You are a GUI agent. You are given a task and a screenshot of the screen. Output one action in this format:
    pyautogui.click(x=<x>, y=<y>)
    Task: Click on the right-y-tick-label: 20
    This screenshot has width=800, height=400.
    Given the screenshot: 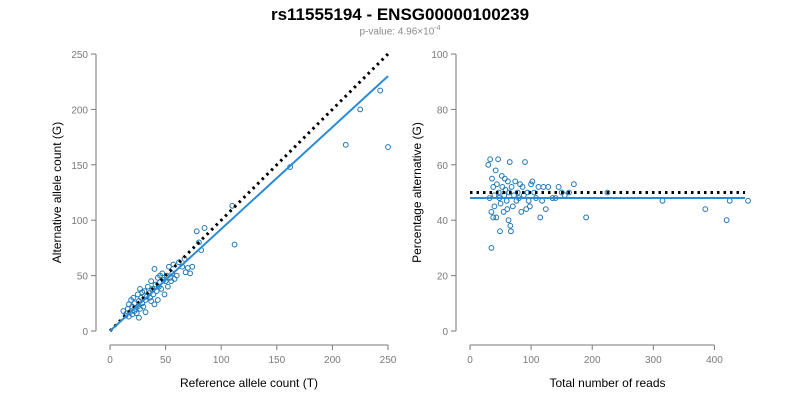 What is the action you would take?
    pyautogui.click(x=443, y=277)
    